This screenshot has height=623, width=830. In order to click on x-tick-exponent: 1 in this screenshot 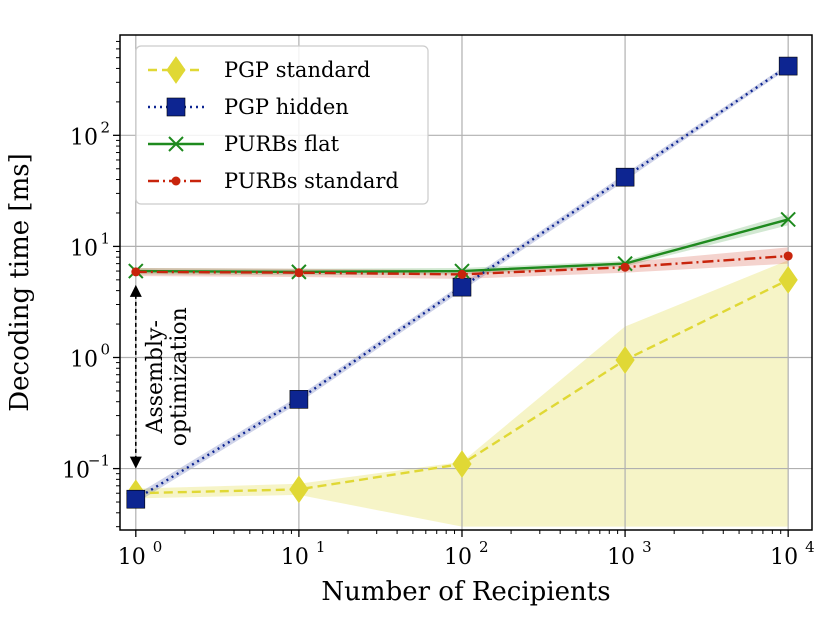, I will do `click(321, 547)`.